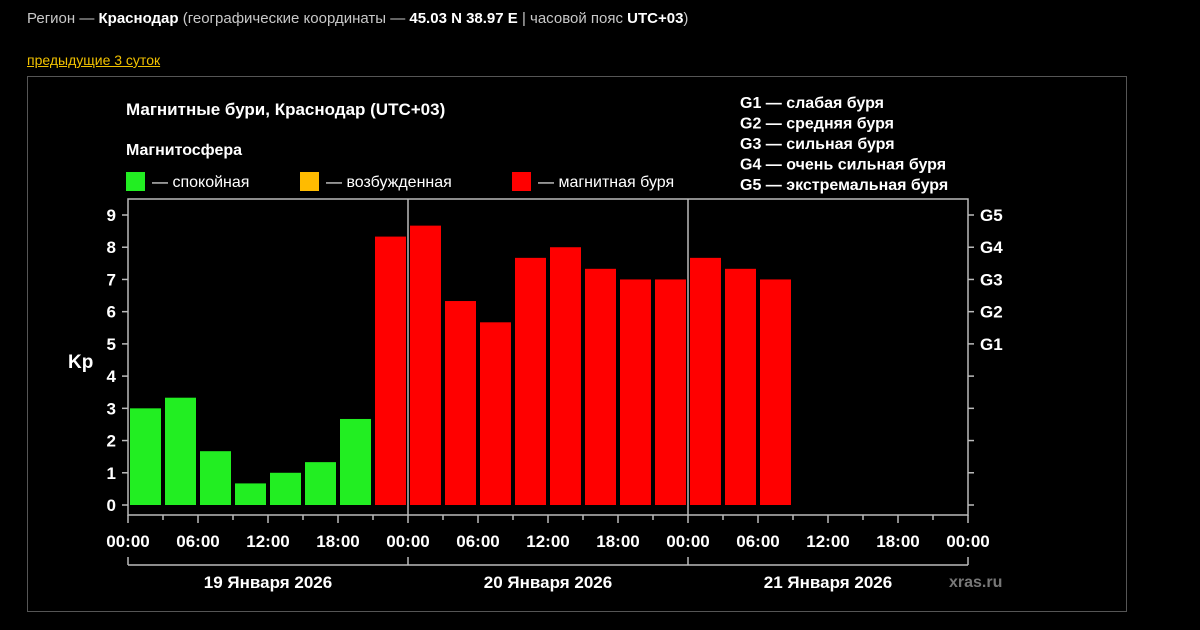 The width and height of the screenshot is (1200, 630). Describe the element at coordinates (112, 376) in the screenshot. I see `y-tick-label: 4` at that location.